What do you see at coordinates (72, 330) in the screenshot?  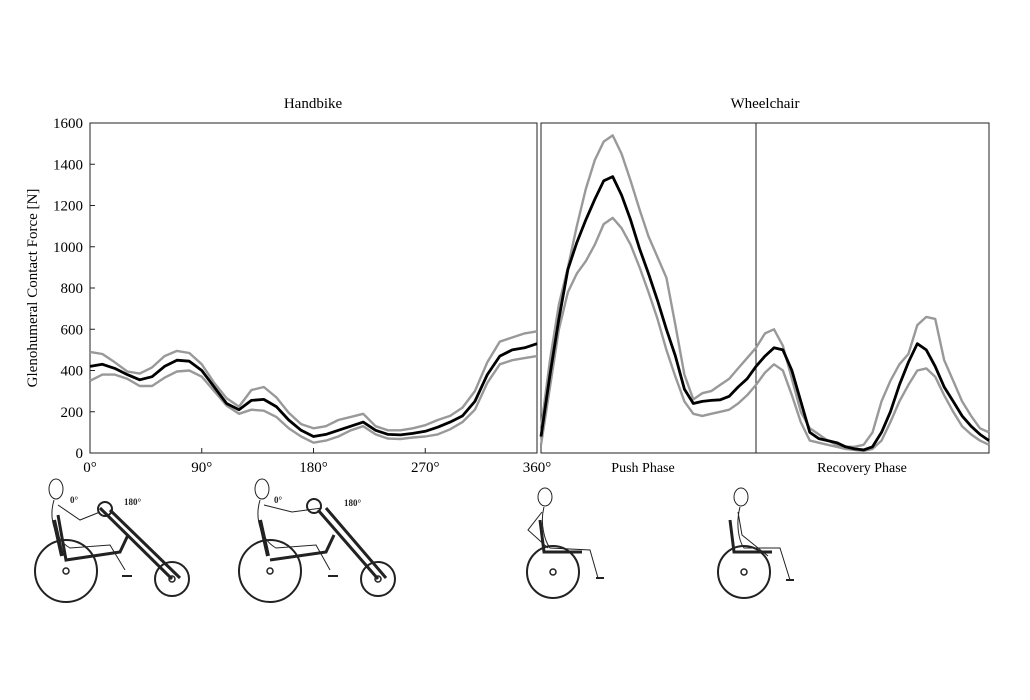 I see `y-tick-label: 600` at bounding box center [72, 330].